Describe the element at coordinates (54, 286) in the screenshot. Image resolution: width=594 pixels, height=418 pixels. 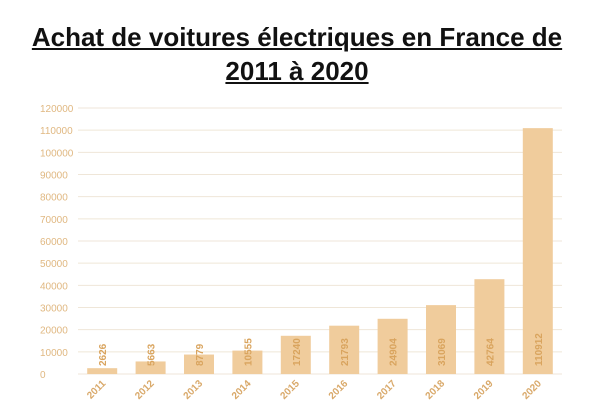
I see `y-tick-label: 40000` at that location.